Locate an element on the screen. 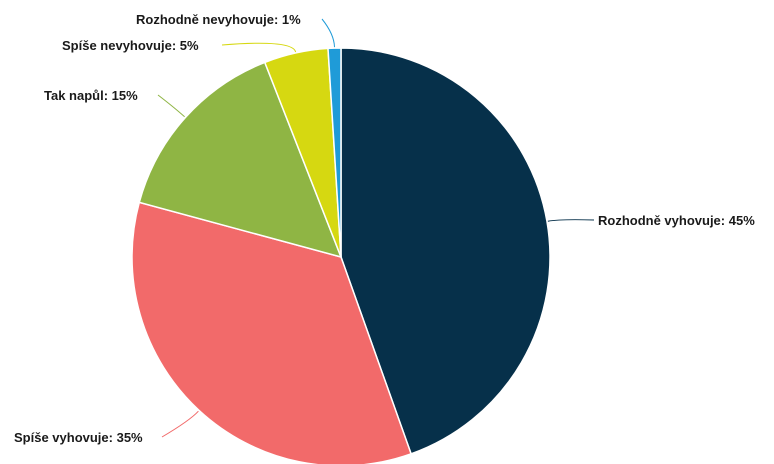 The width and height of the screenshot is (774, 464). label-spise-nevyhovuje: Spíše nevyhovuje: 5% is located at coordinates (130, 45).